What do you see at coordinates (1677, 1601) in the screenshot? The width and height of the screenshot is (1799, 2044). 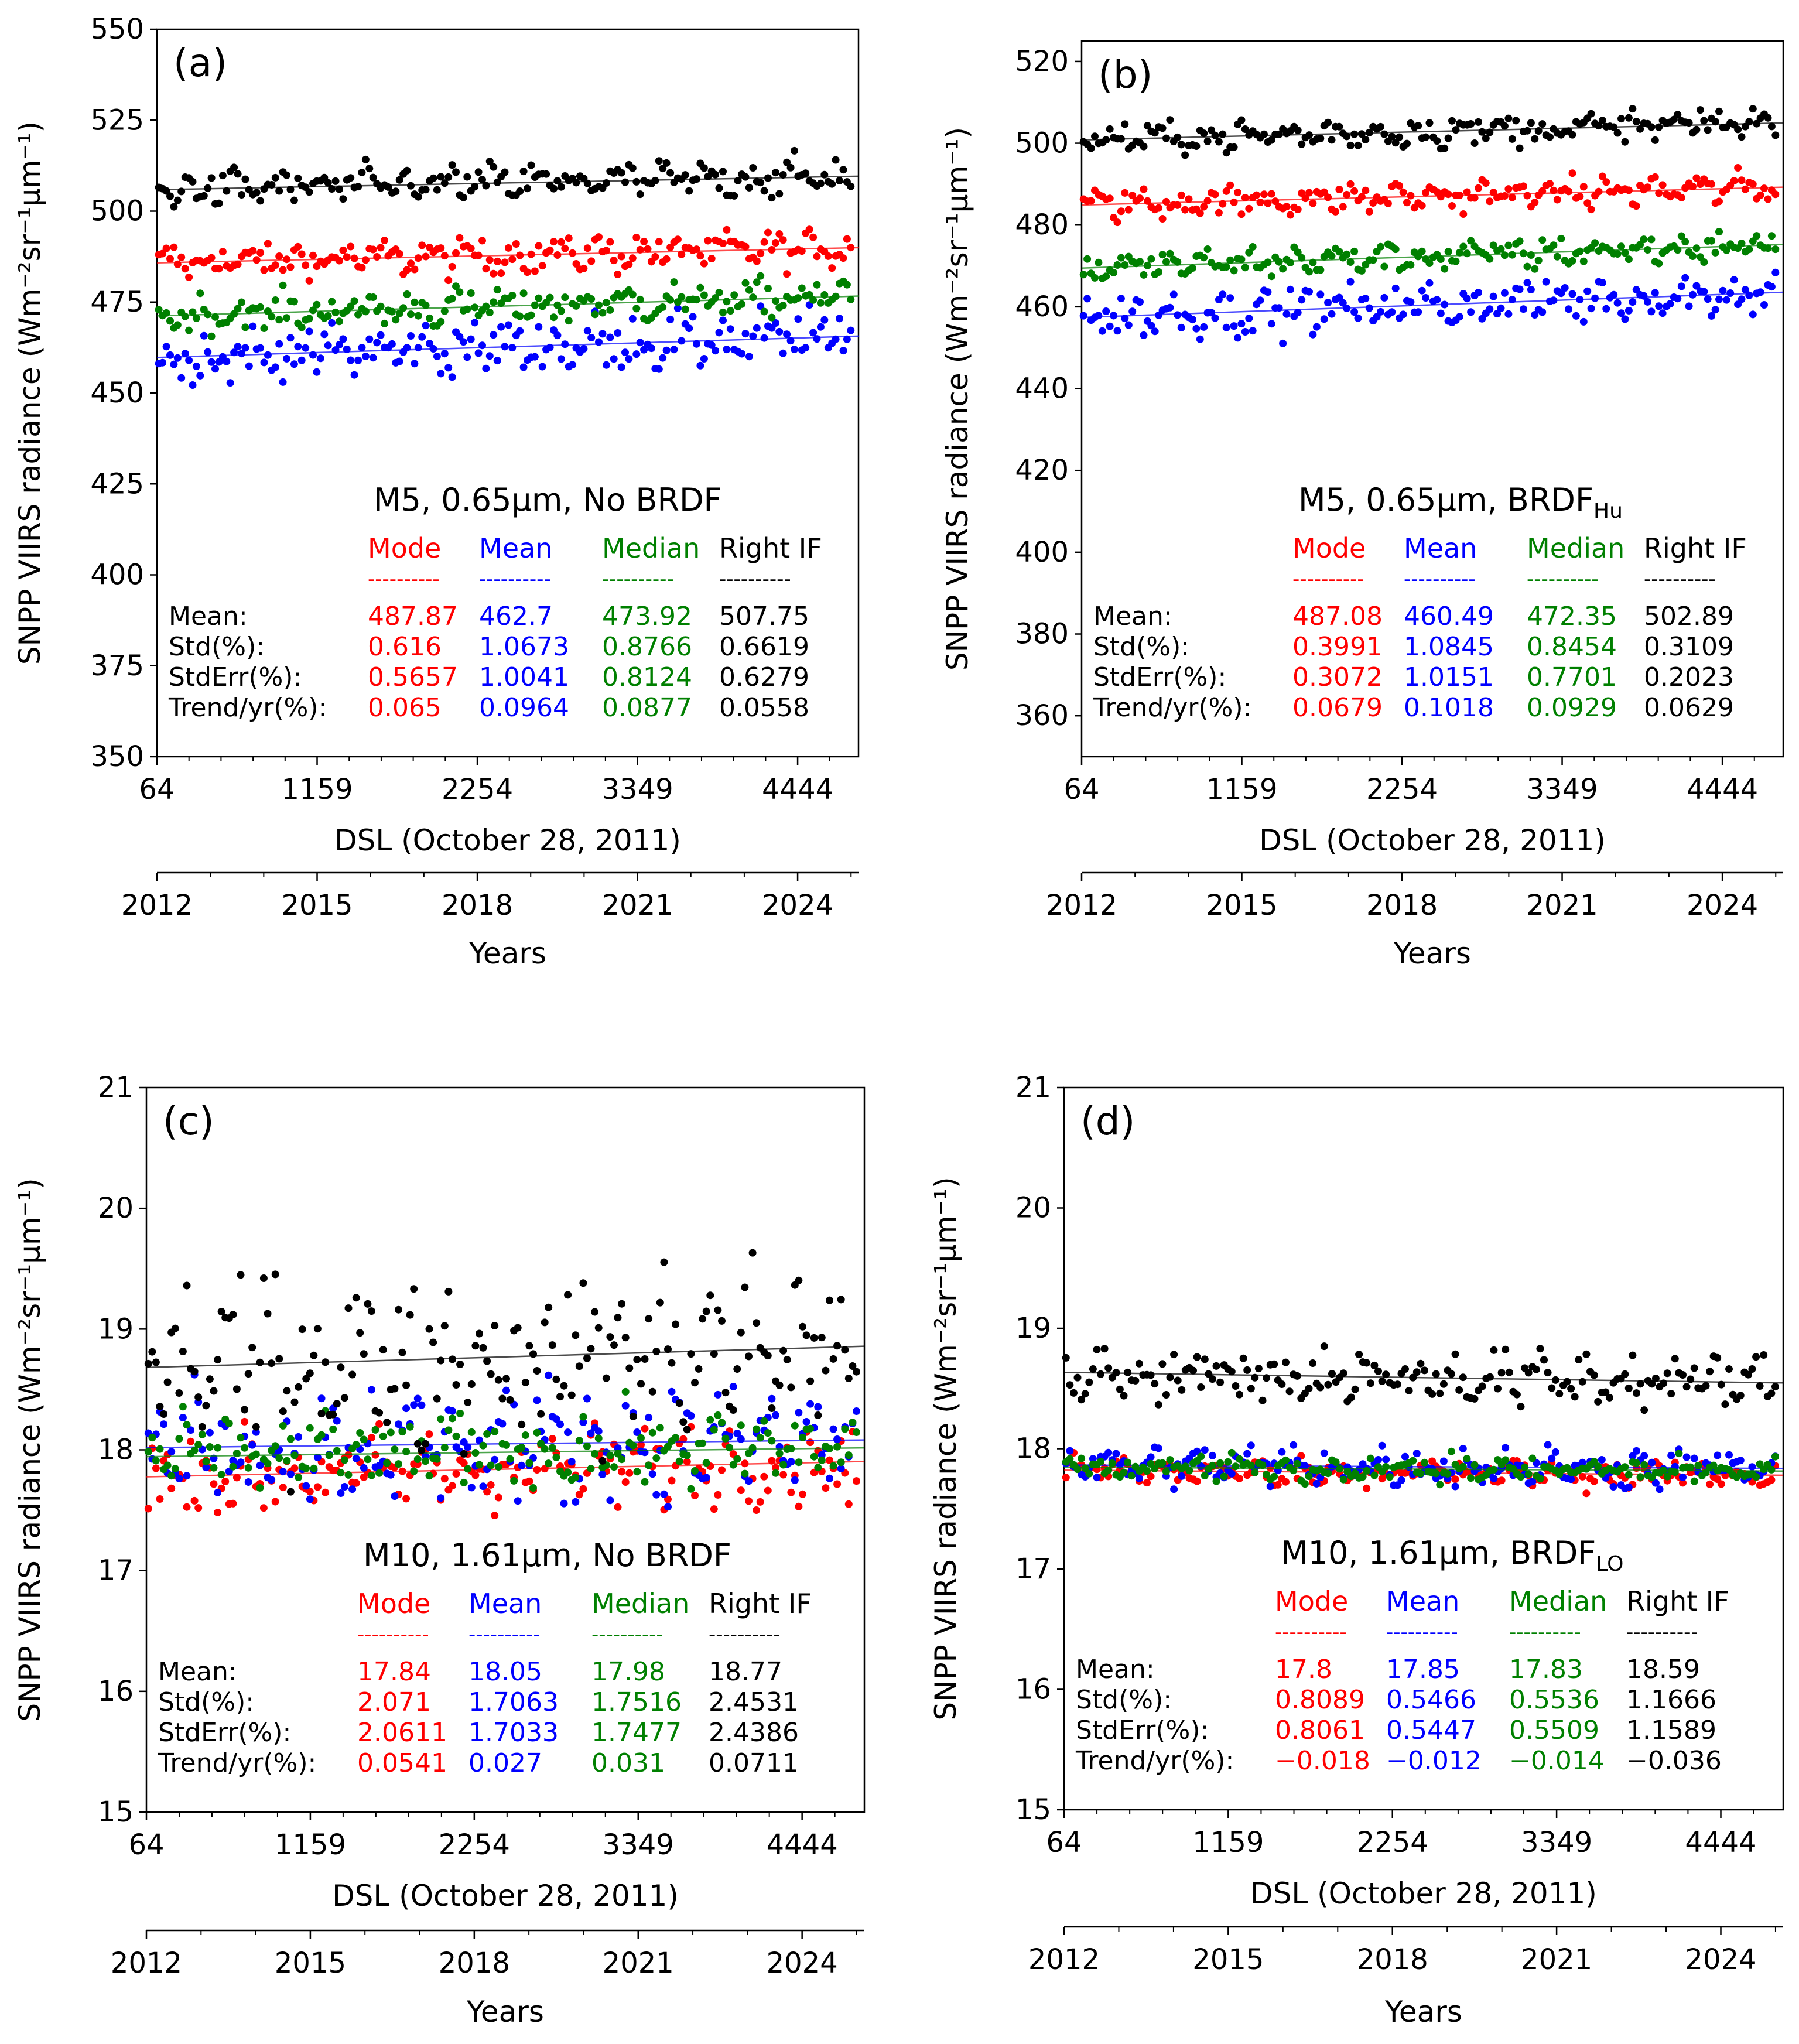 I see `stats-column-header: Right IF` at bounding box center [1677, 1601].